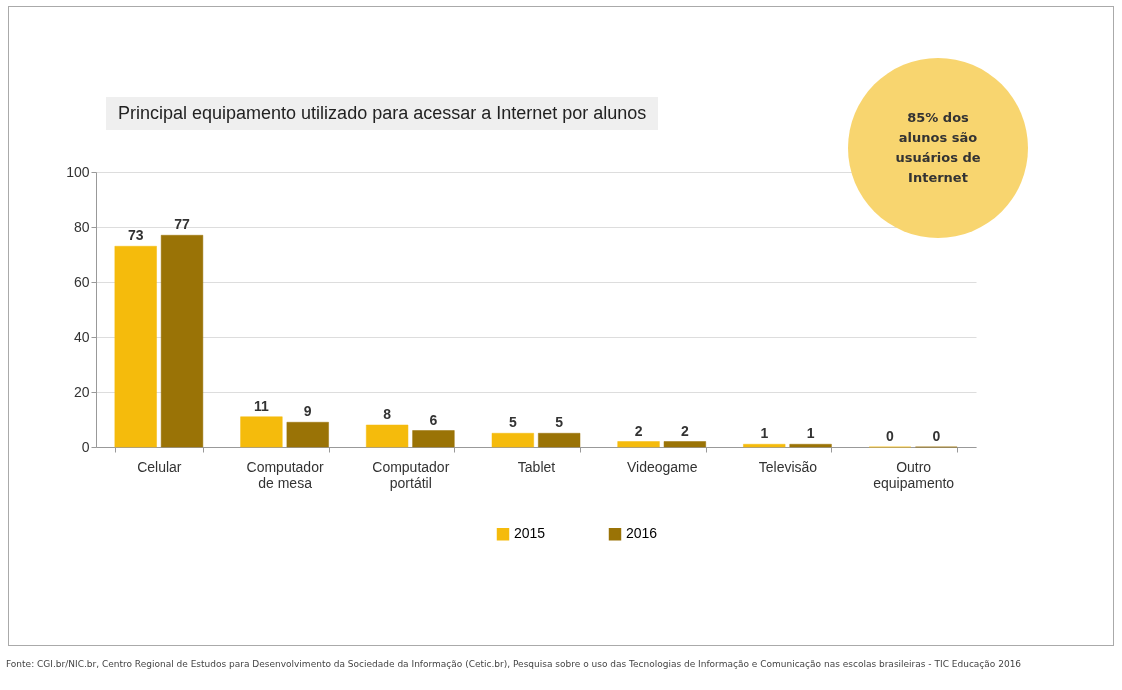  What do you see at coordinates (433, 419) in the screenshot?
I see `data-label: 6` at bounding box center [433, 419].